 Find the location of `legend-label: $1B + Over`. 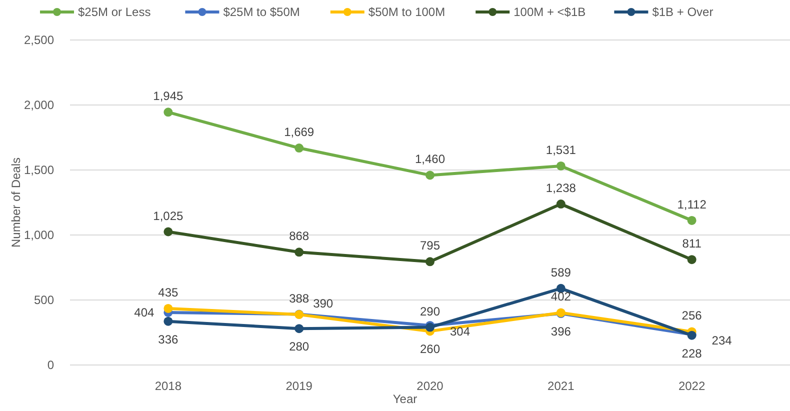

legend-label: $1B + Over is located at coordinates (683, 12).